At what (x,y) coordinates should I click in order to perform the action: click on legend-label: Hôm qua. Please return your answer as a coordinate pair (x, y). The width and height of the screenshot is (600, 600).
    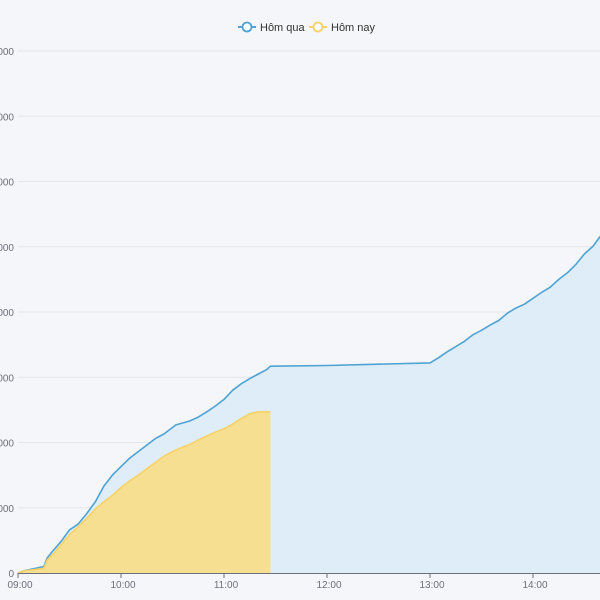
    Looking at the image, I should click on (283, 28).